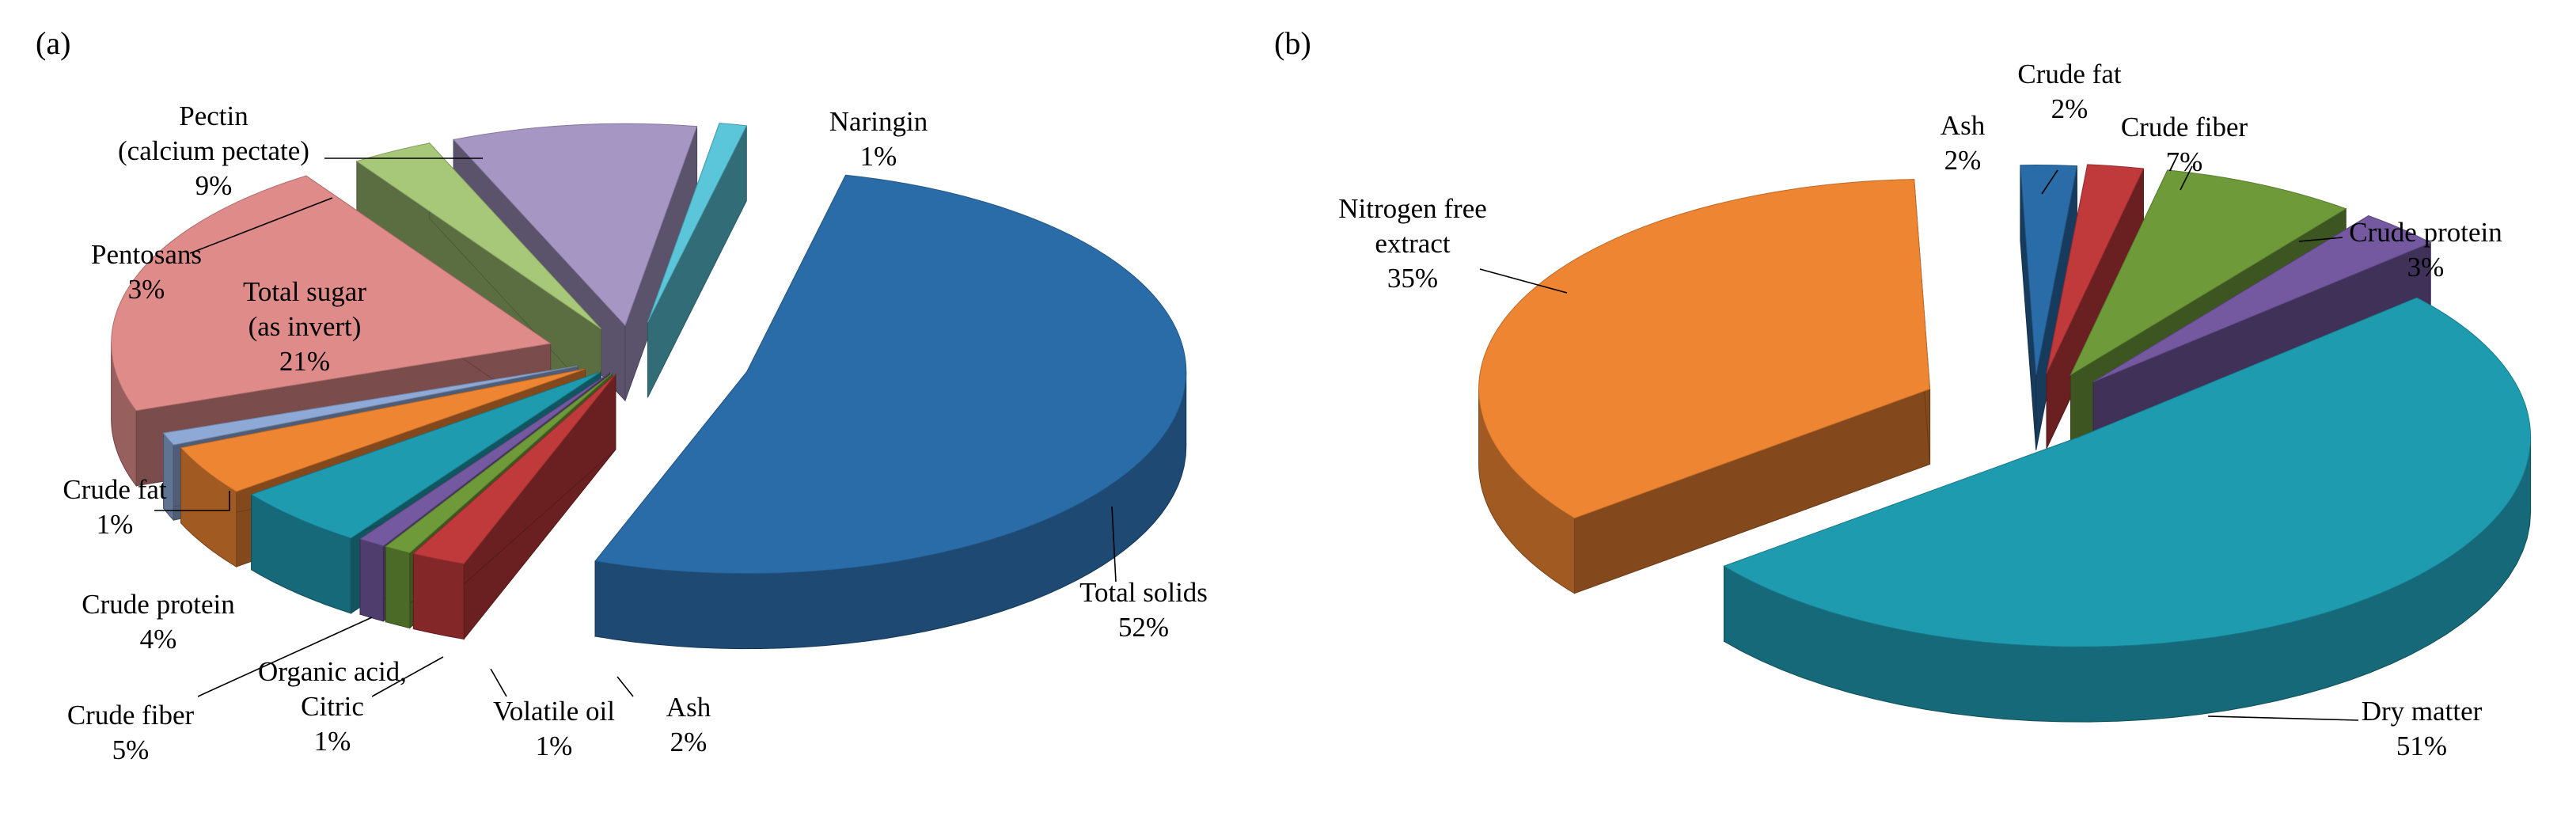 This screenshot has height=816, width=2576. I want to click on leader-line-nitrogen-free, so click(1523, 281).